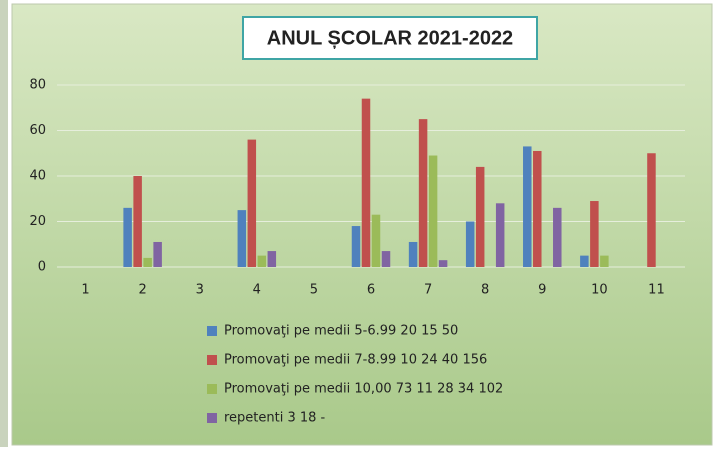  I want to click on x-tick-label: 11, so click(656, 290).